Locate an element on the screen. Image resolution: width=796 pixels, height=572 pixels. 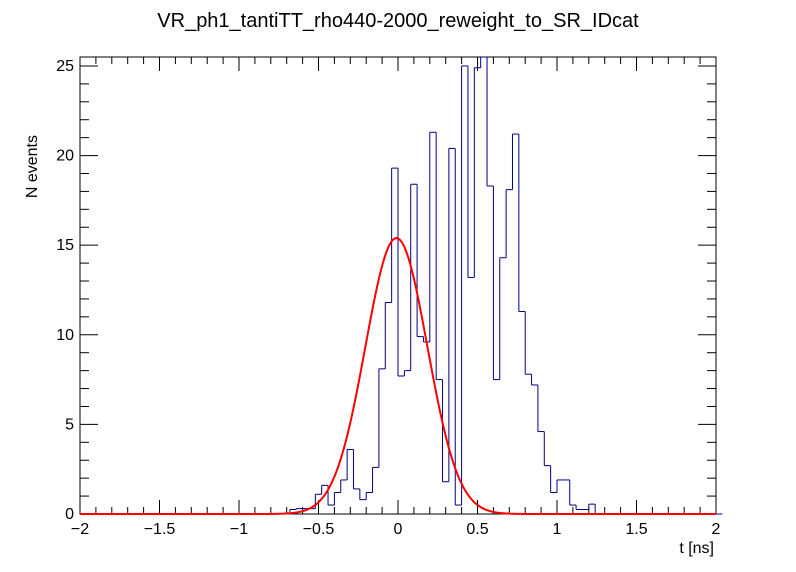
x-tick-label: −1 is located at coordinates (239, 529).